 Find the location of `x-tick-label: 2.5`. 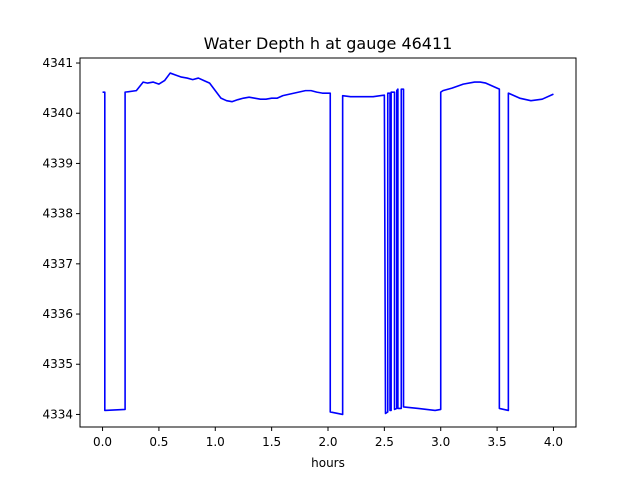

x-tick-label: 2.5 is located at coordinates (384, 442).